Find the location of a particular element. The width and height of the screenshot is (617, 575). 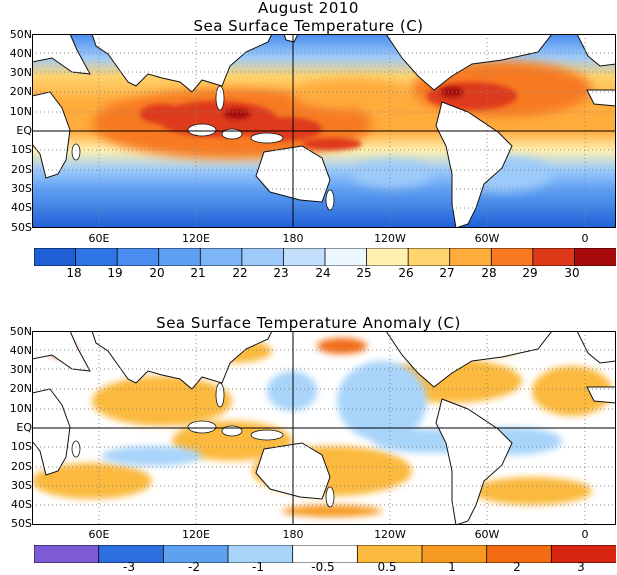

colorbar-label: 18 is located at coordinates (74, 273).